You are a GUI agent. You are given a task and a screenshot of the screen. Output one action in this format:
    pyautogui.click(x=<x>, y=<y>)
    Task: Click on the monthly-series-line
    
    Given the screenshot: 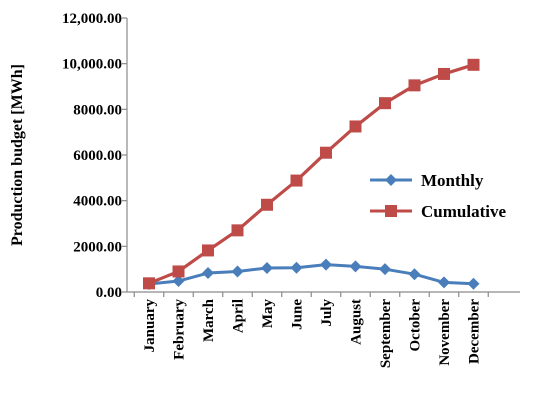 What is the action you would take?
    pyautogui.click(x=311, y=274)
    